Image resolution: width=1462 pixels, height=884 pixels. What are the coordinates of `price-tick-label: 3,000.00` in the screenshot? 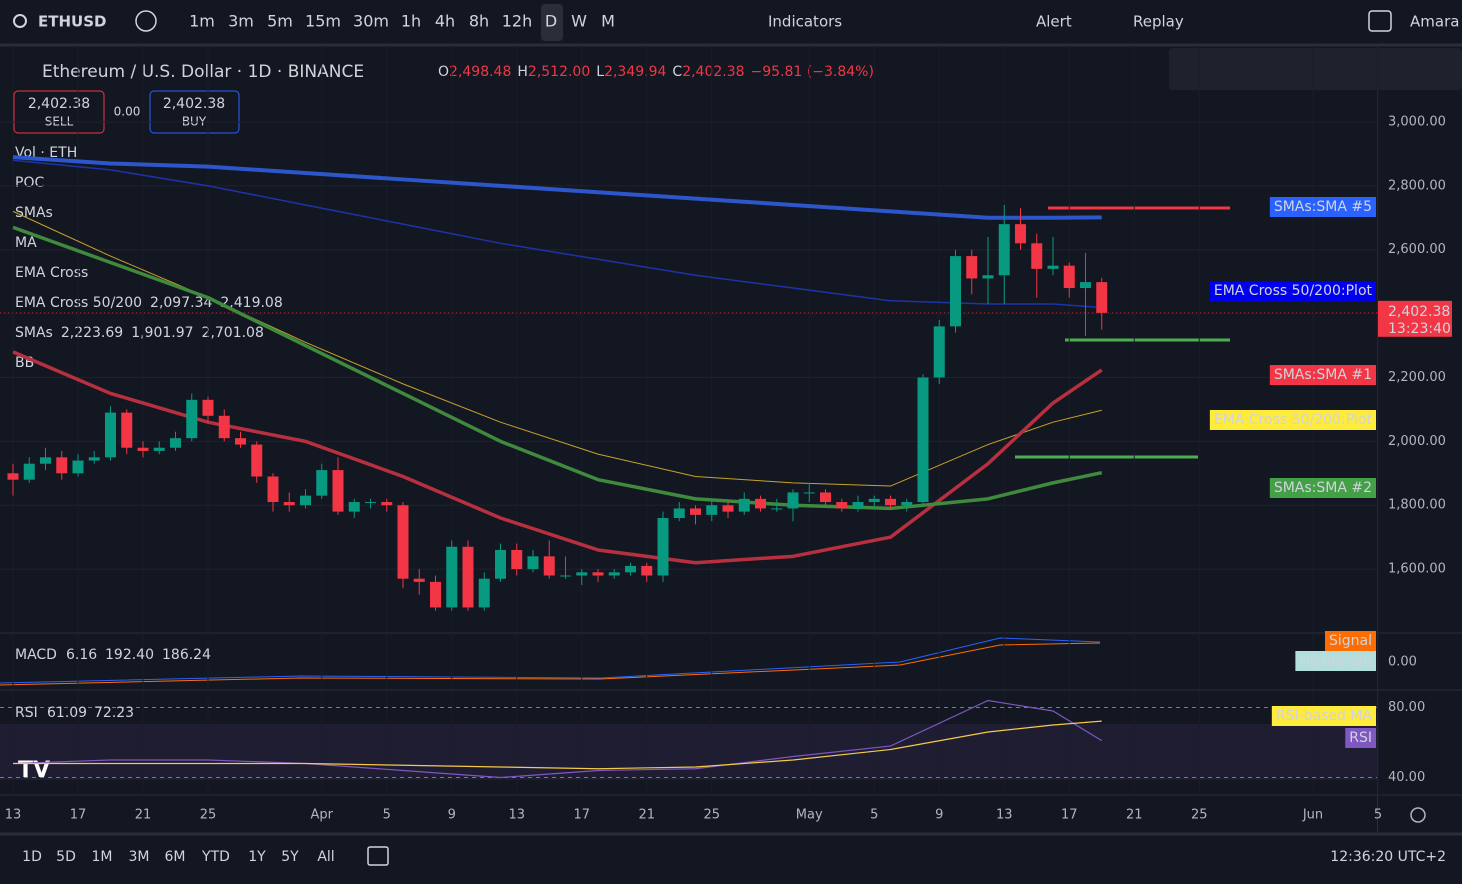 It's located at (1417, 121).